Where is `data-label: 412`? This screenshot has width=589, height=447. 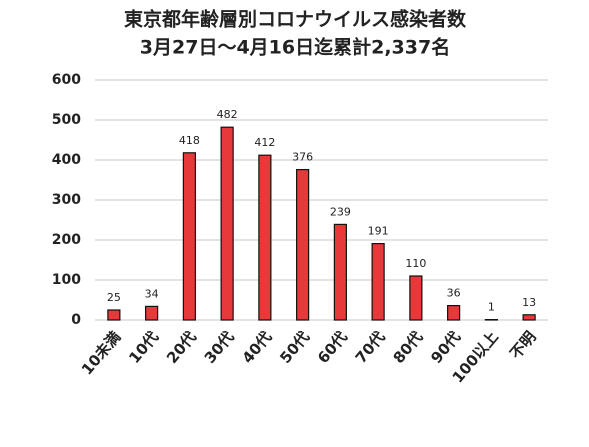 data-label: 412 is located at coordinates (264, 142).